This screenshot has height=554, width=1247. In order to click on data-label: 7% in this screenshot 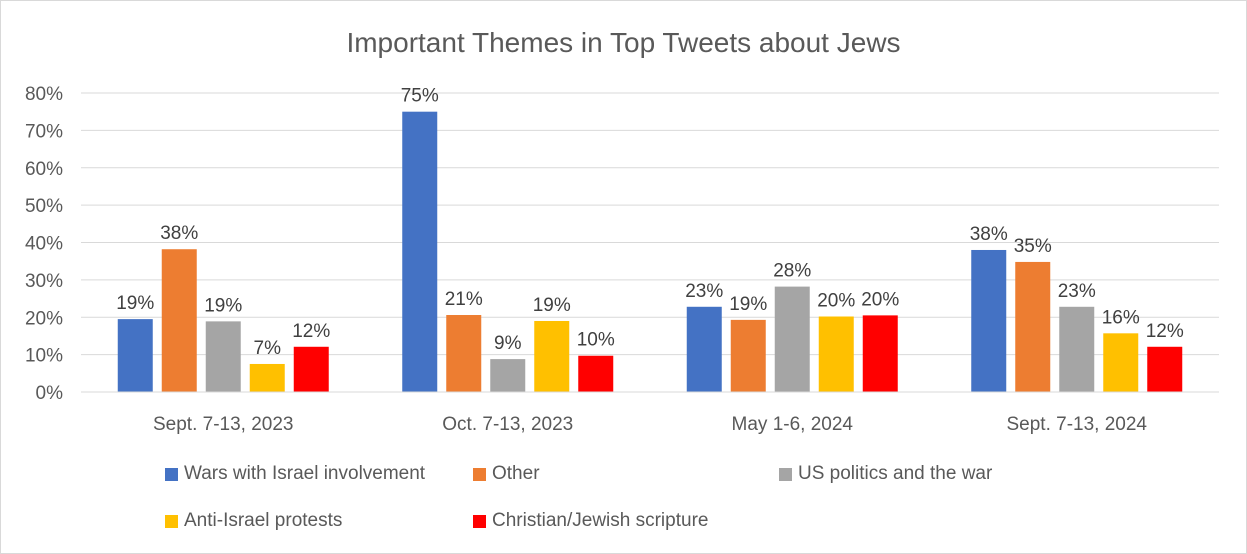, I will do `click(268, 348)`.